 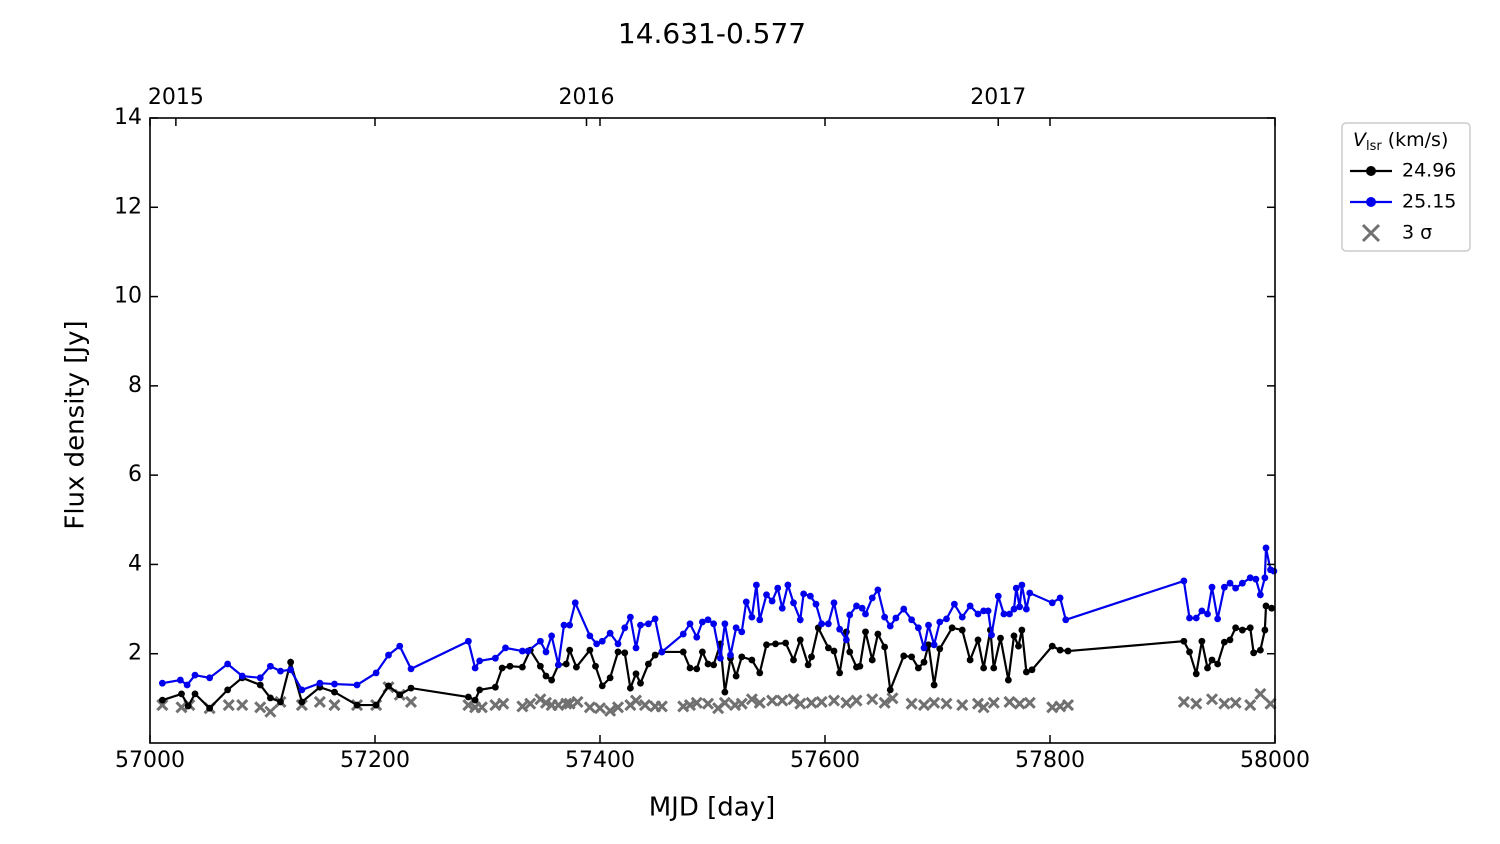 What do you see at coordinates (1406, 187) in the screenshot?
I see `legend-box` at bounding box center [1406, 187].